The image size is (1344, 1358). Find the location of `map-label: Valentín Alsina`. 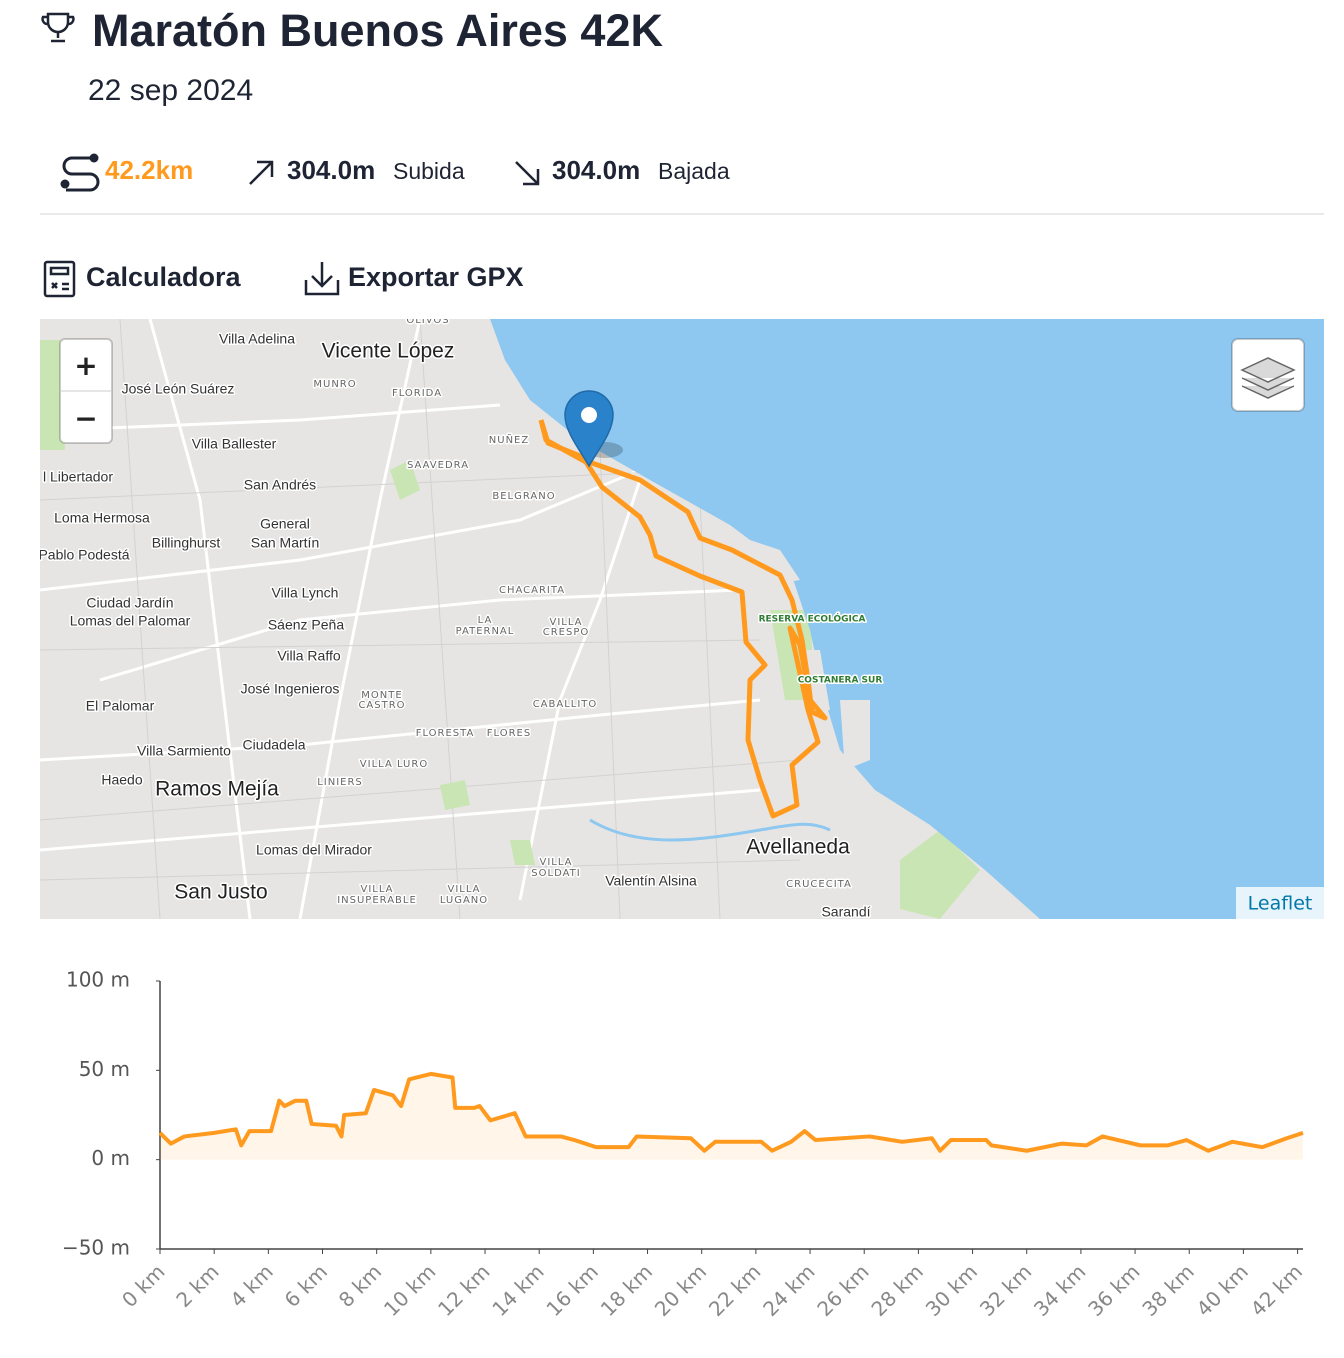

map-label: Valentín Alsina is located at coordinates (651, 881).